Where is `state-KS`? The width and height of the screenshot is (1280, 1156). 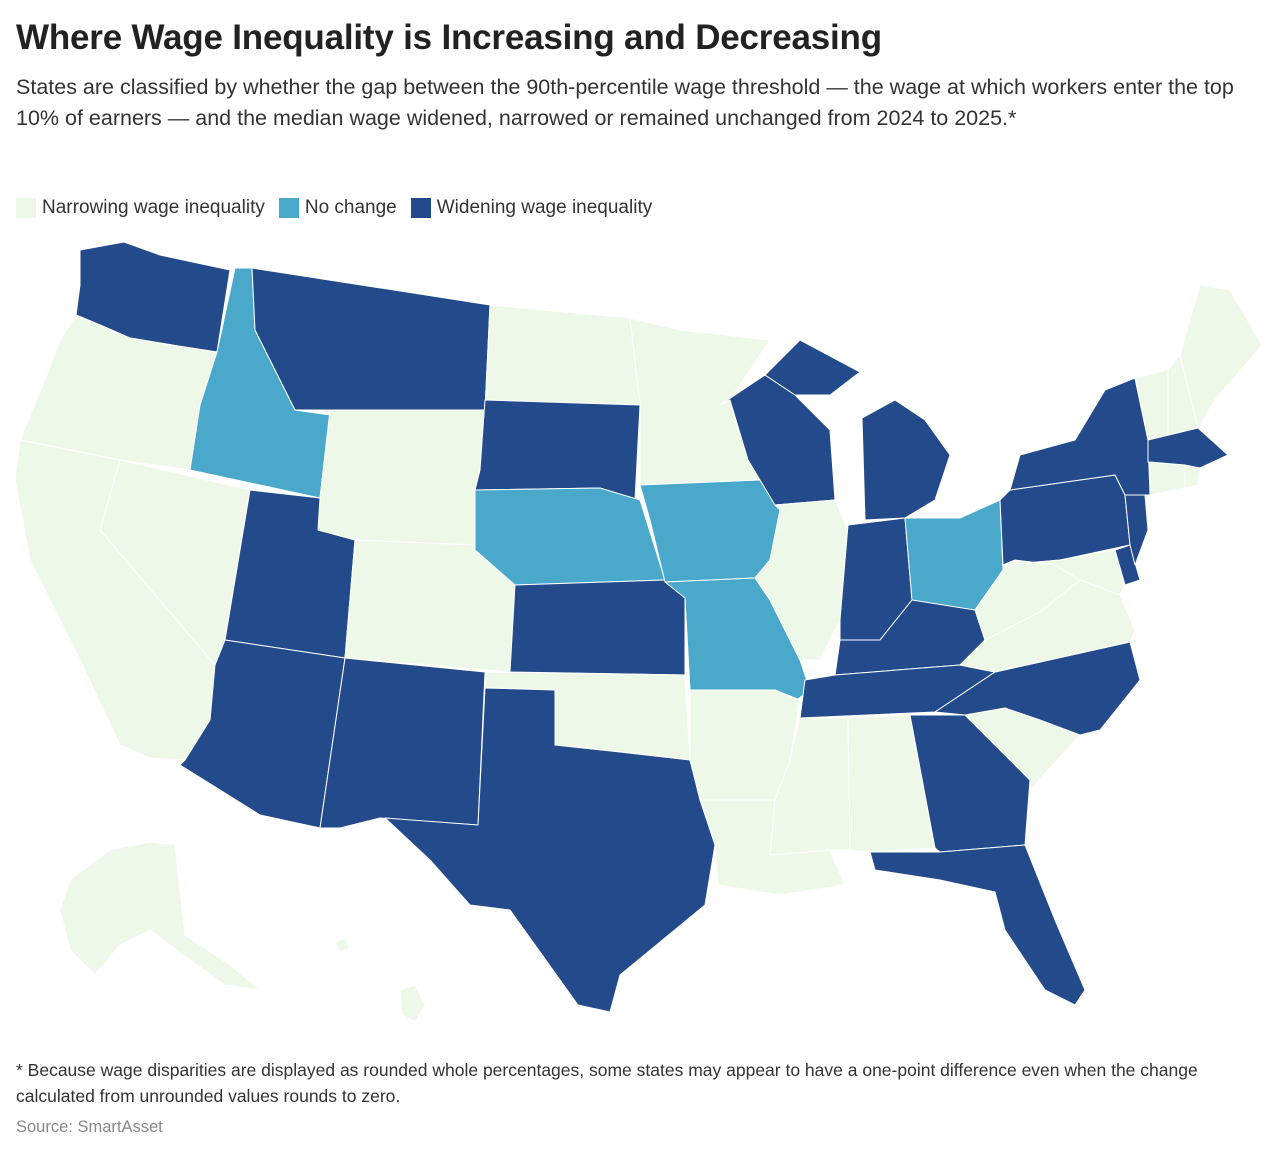 state-KS is located at coordinates (597, 627).